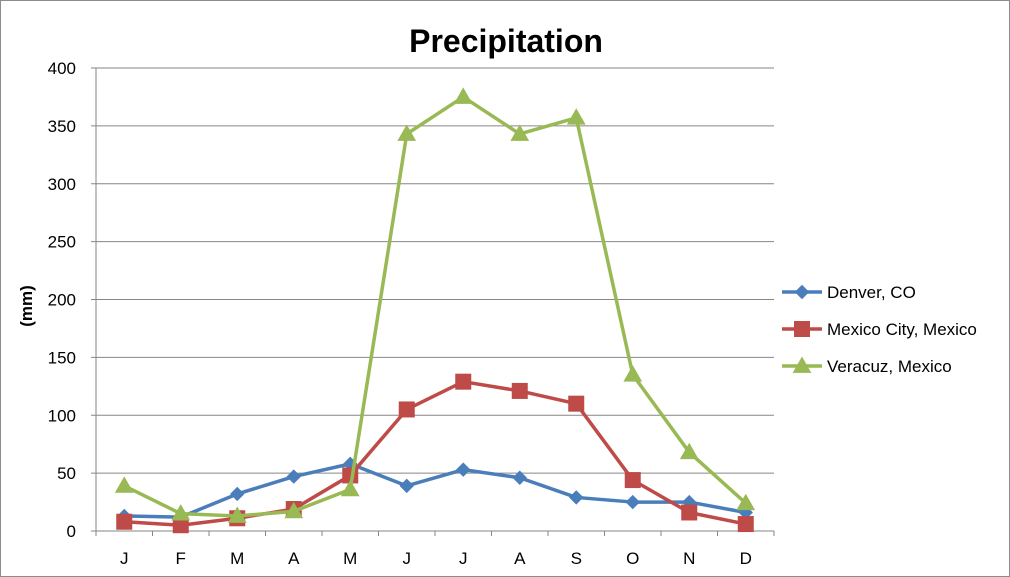 The width and height of the screenshot is (1010, 577). I want to click on y-tick-label: 200, so click(62, 300).